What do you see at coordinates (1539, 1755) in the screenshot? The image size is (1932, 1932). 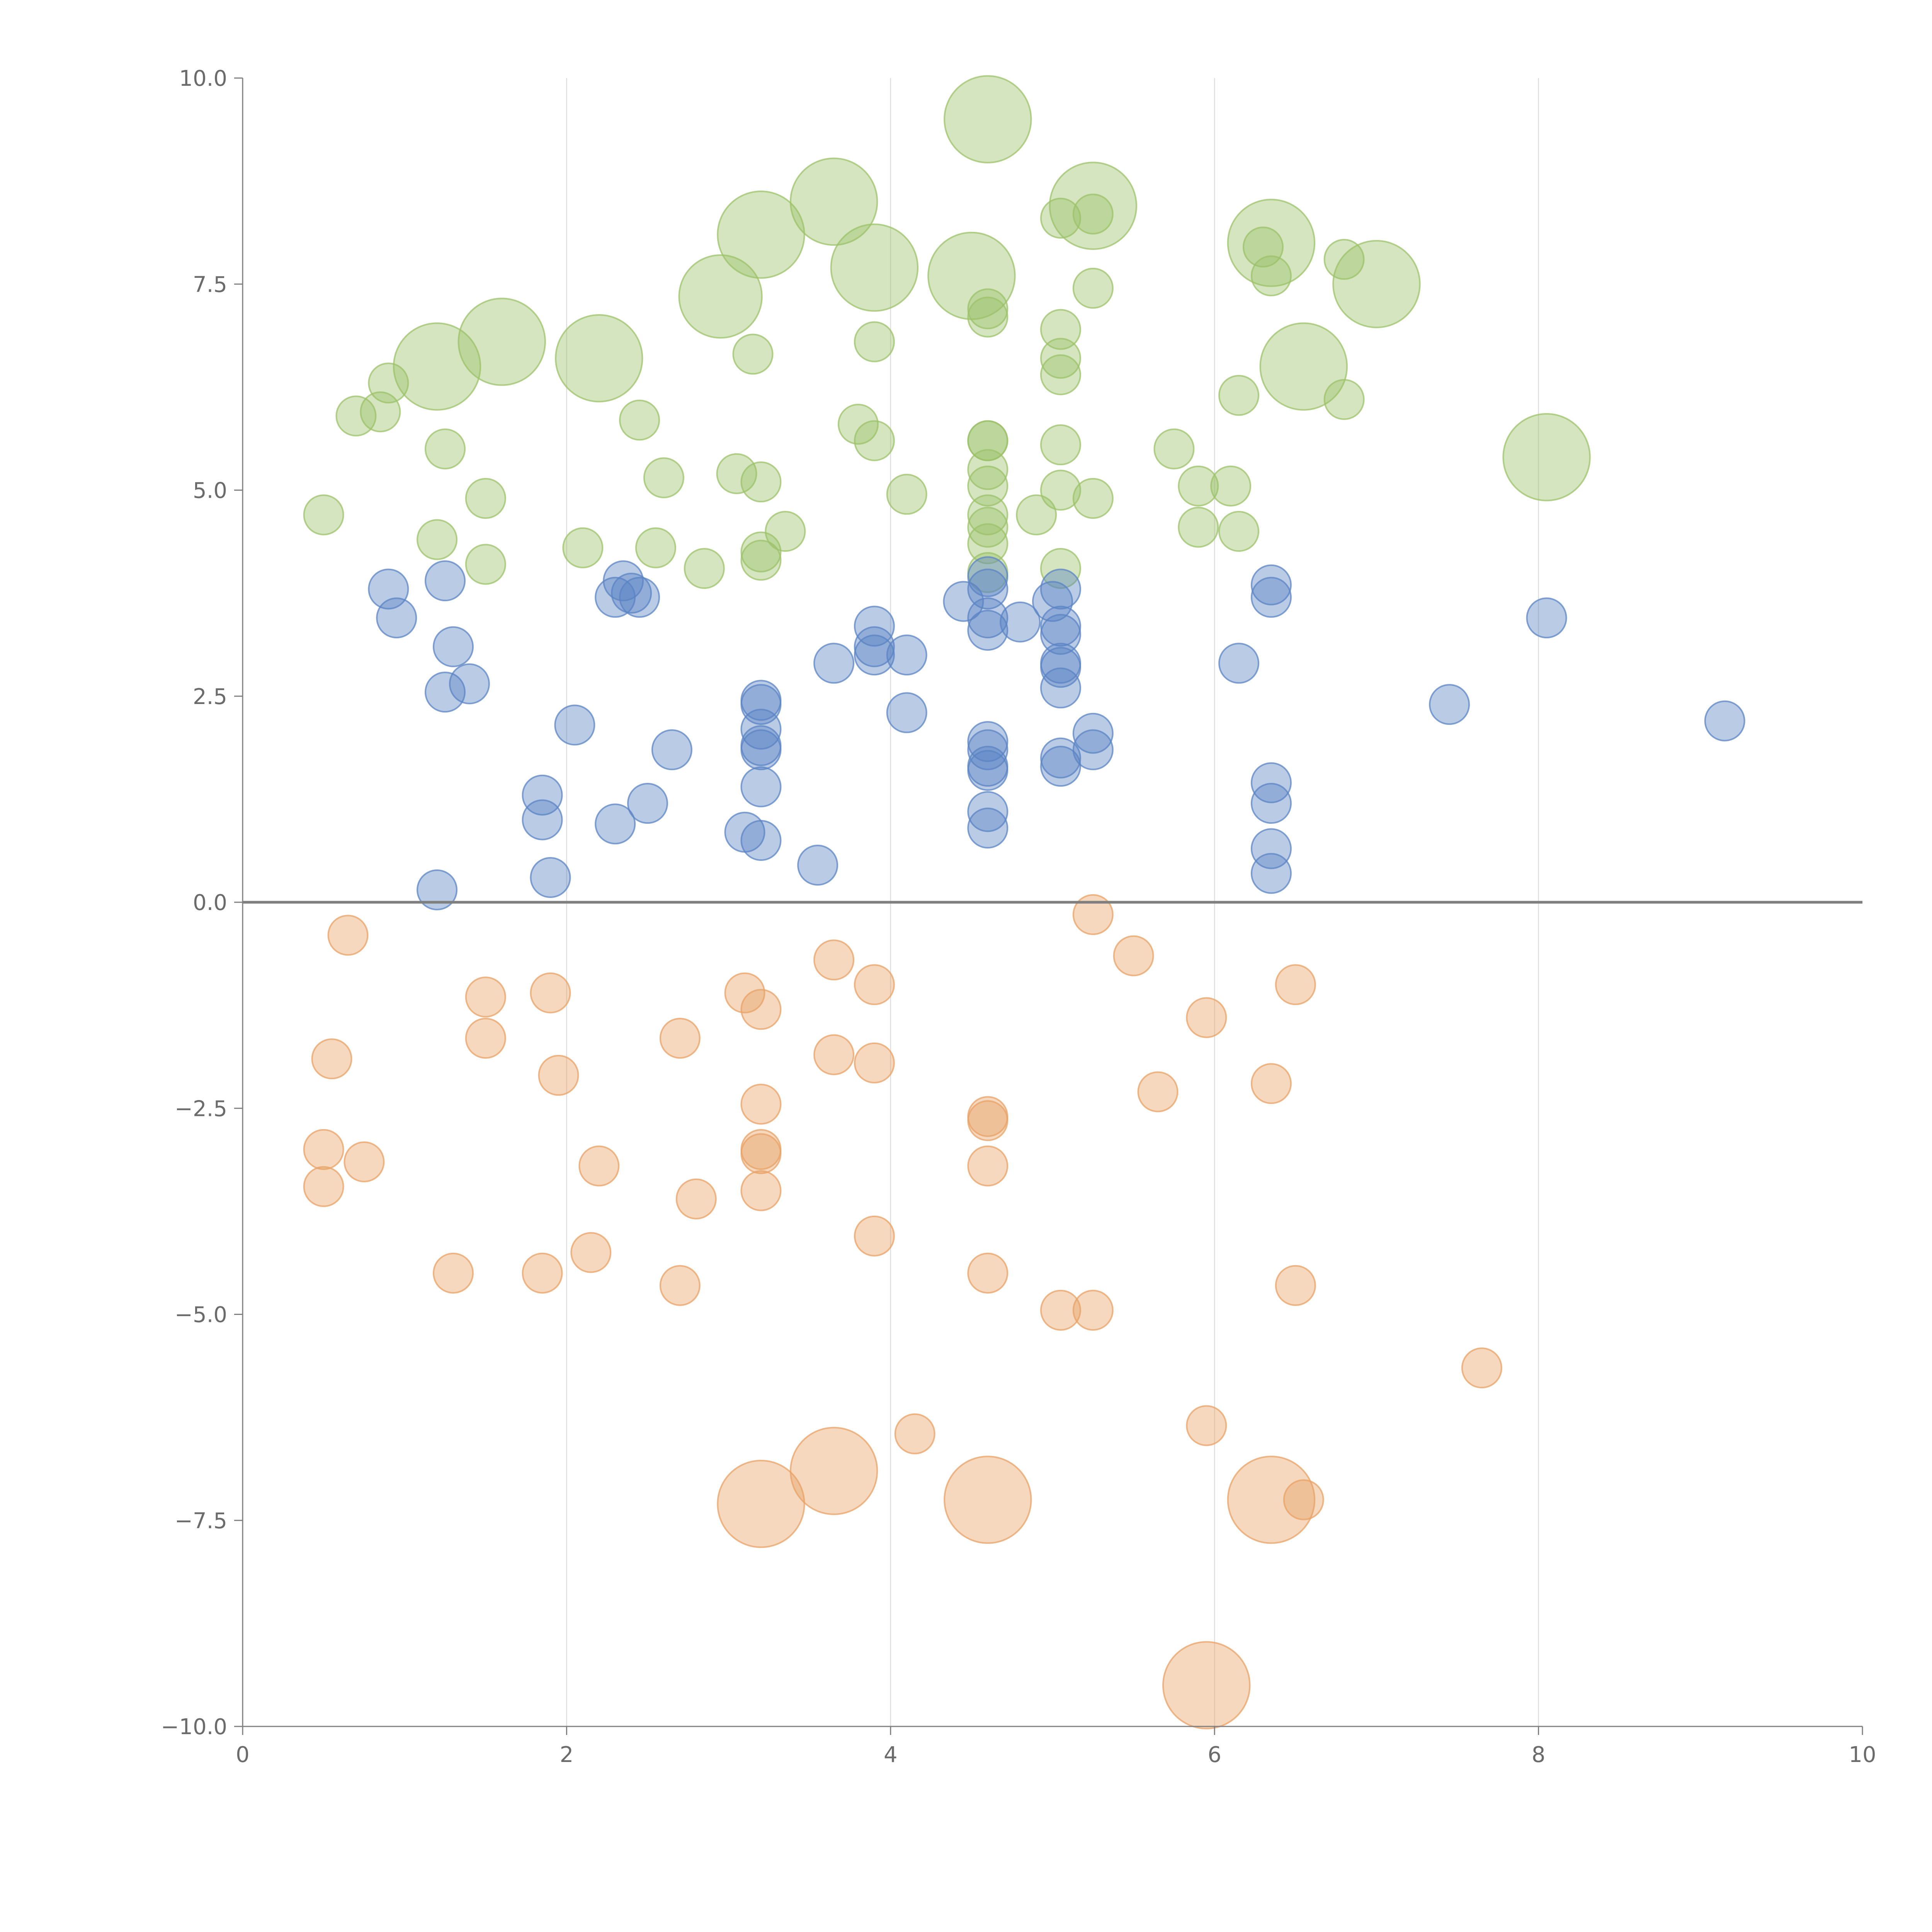 I see `x-tick-label: 8` at bounding box center [1539, 1755].